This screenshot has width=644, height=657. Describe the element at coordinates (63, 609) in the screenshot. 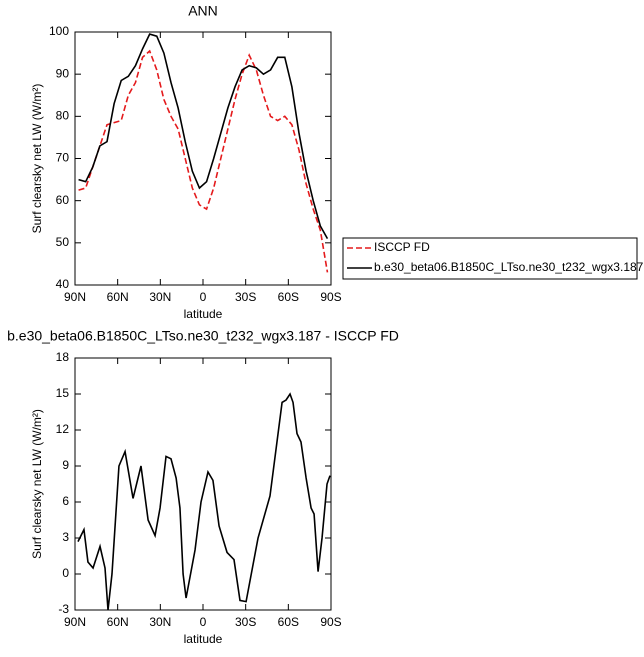

I see `y-tick-label: -3` at that location.